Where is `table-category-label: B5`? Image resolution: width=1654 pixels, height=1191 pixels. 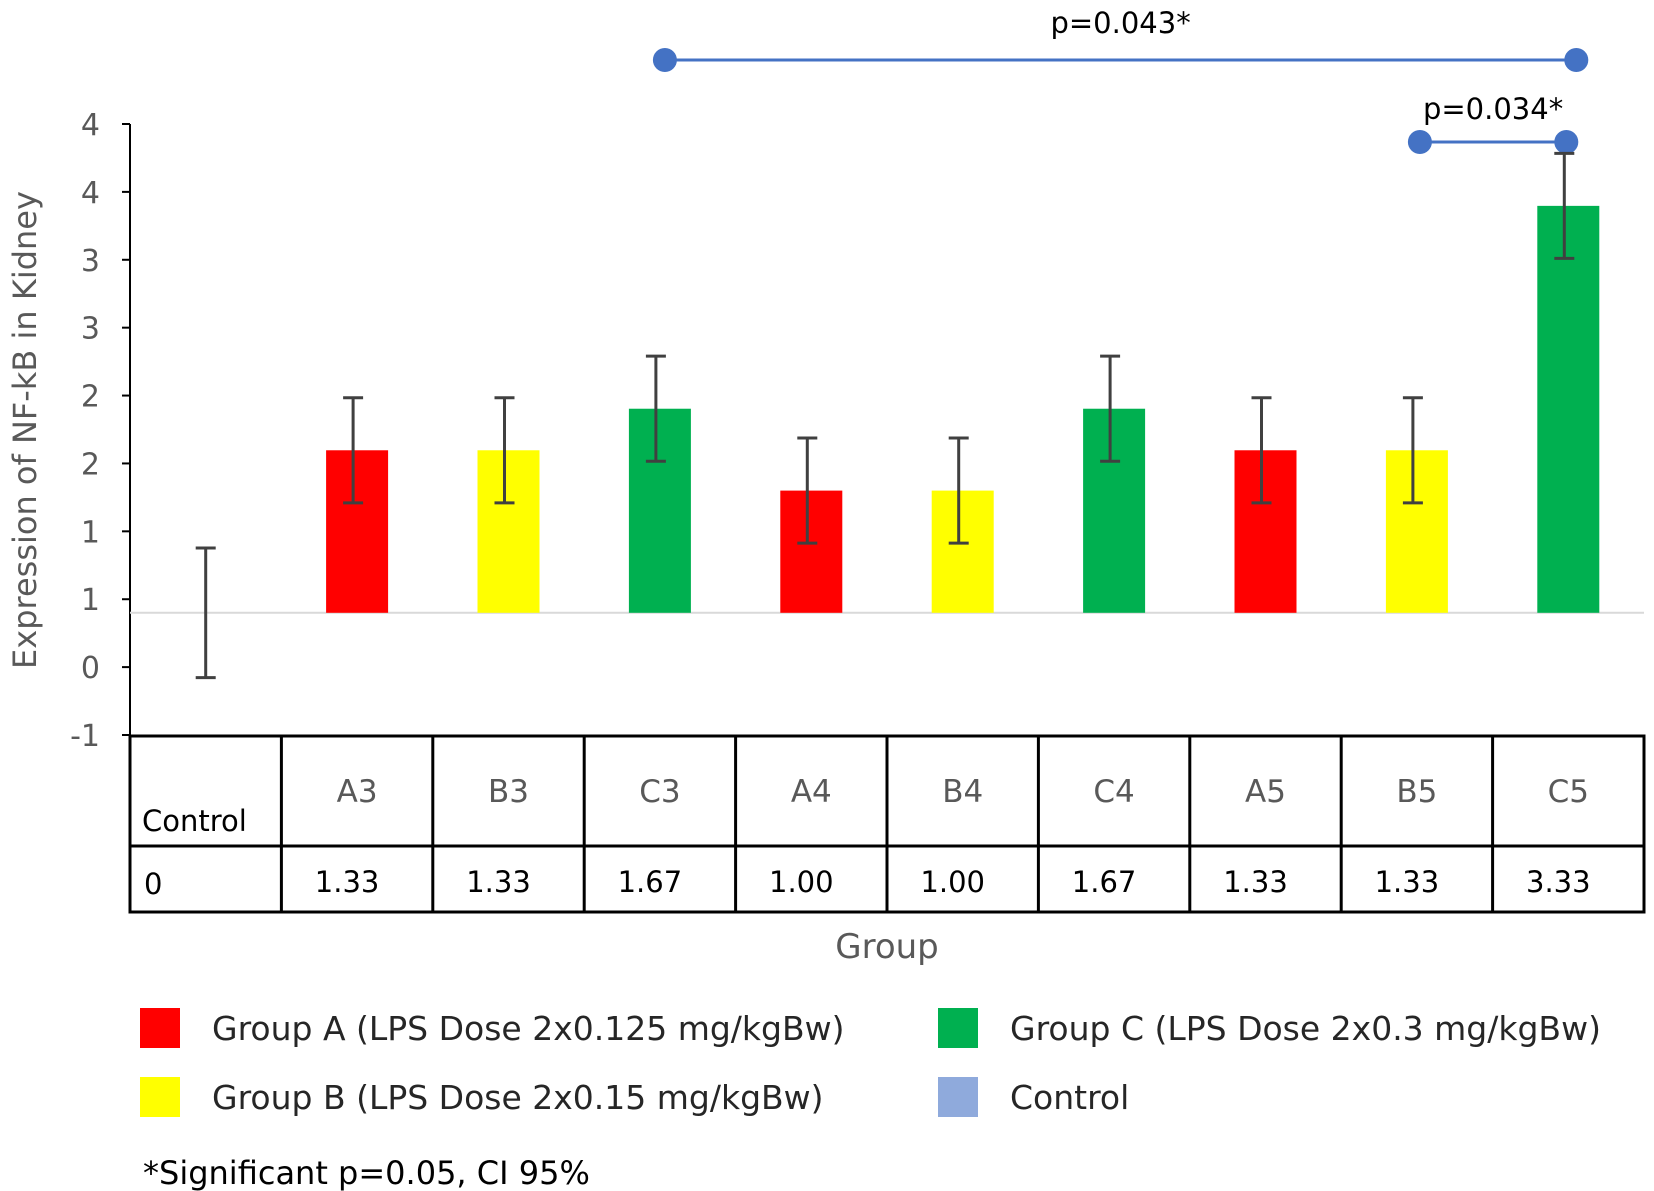
table-category-label: B5 is located at coordinates (1416, 792).